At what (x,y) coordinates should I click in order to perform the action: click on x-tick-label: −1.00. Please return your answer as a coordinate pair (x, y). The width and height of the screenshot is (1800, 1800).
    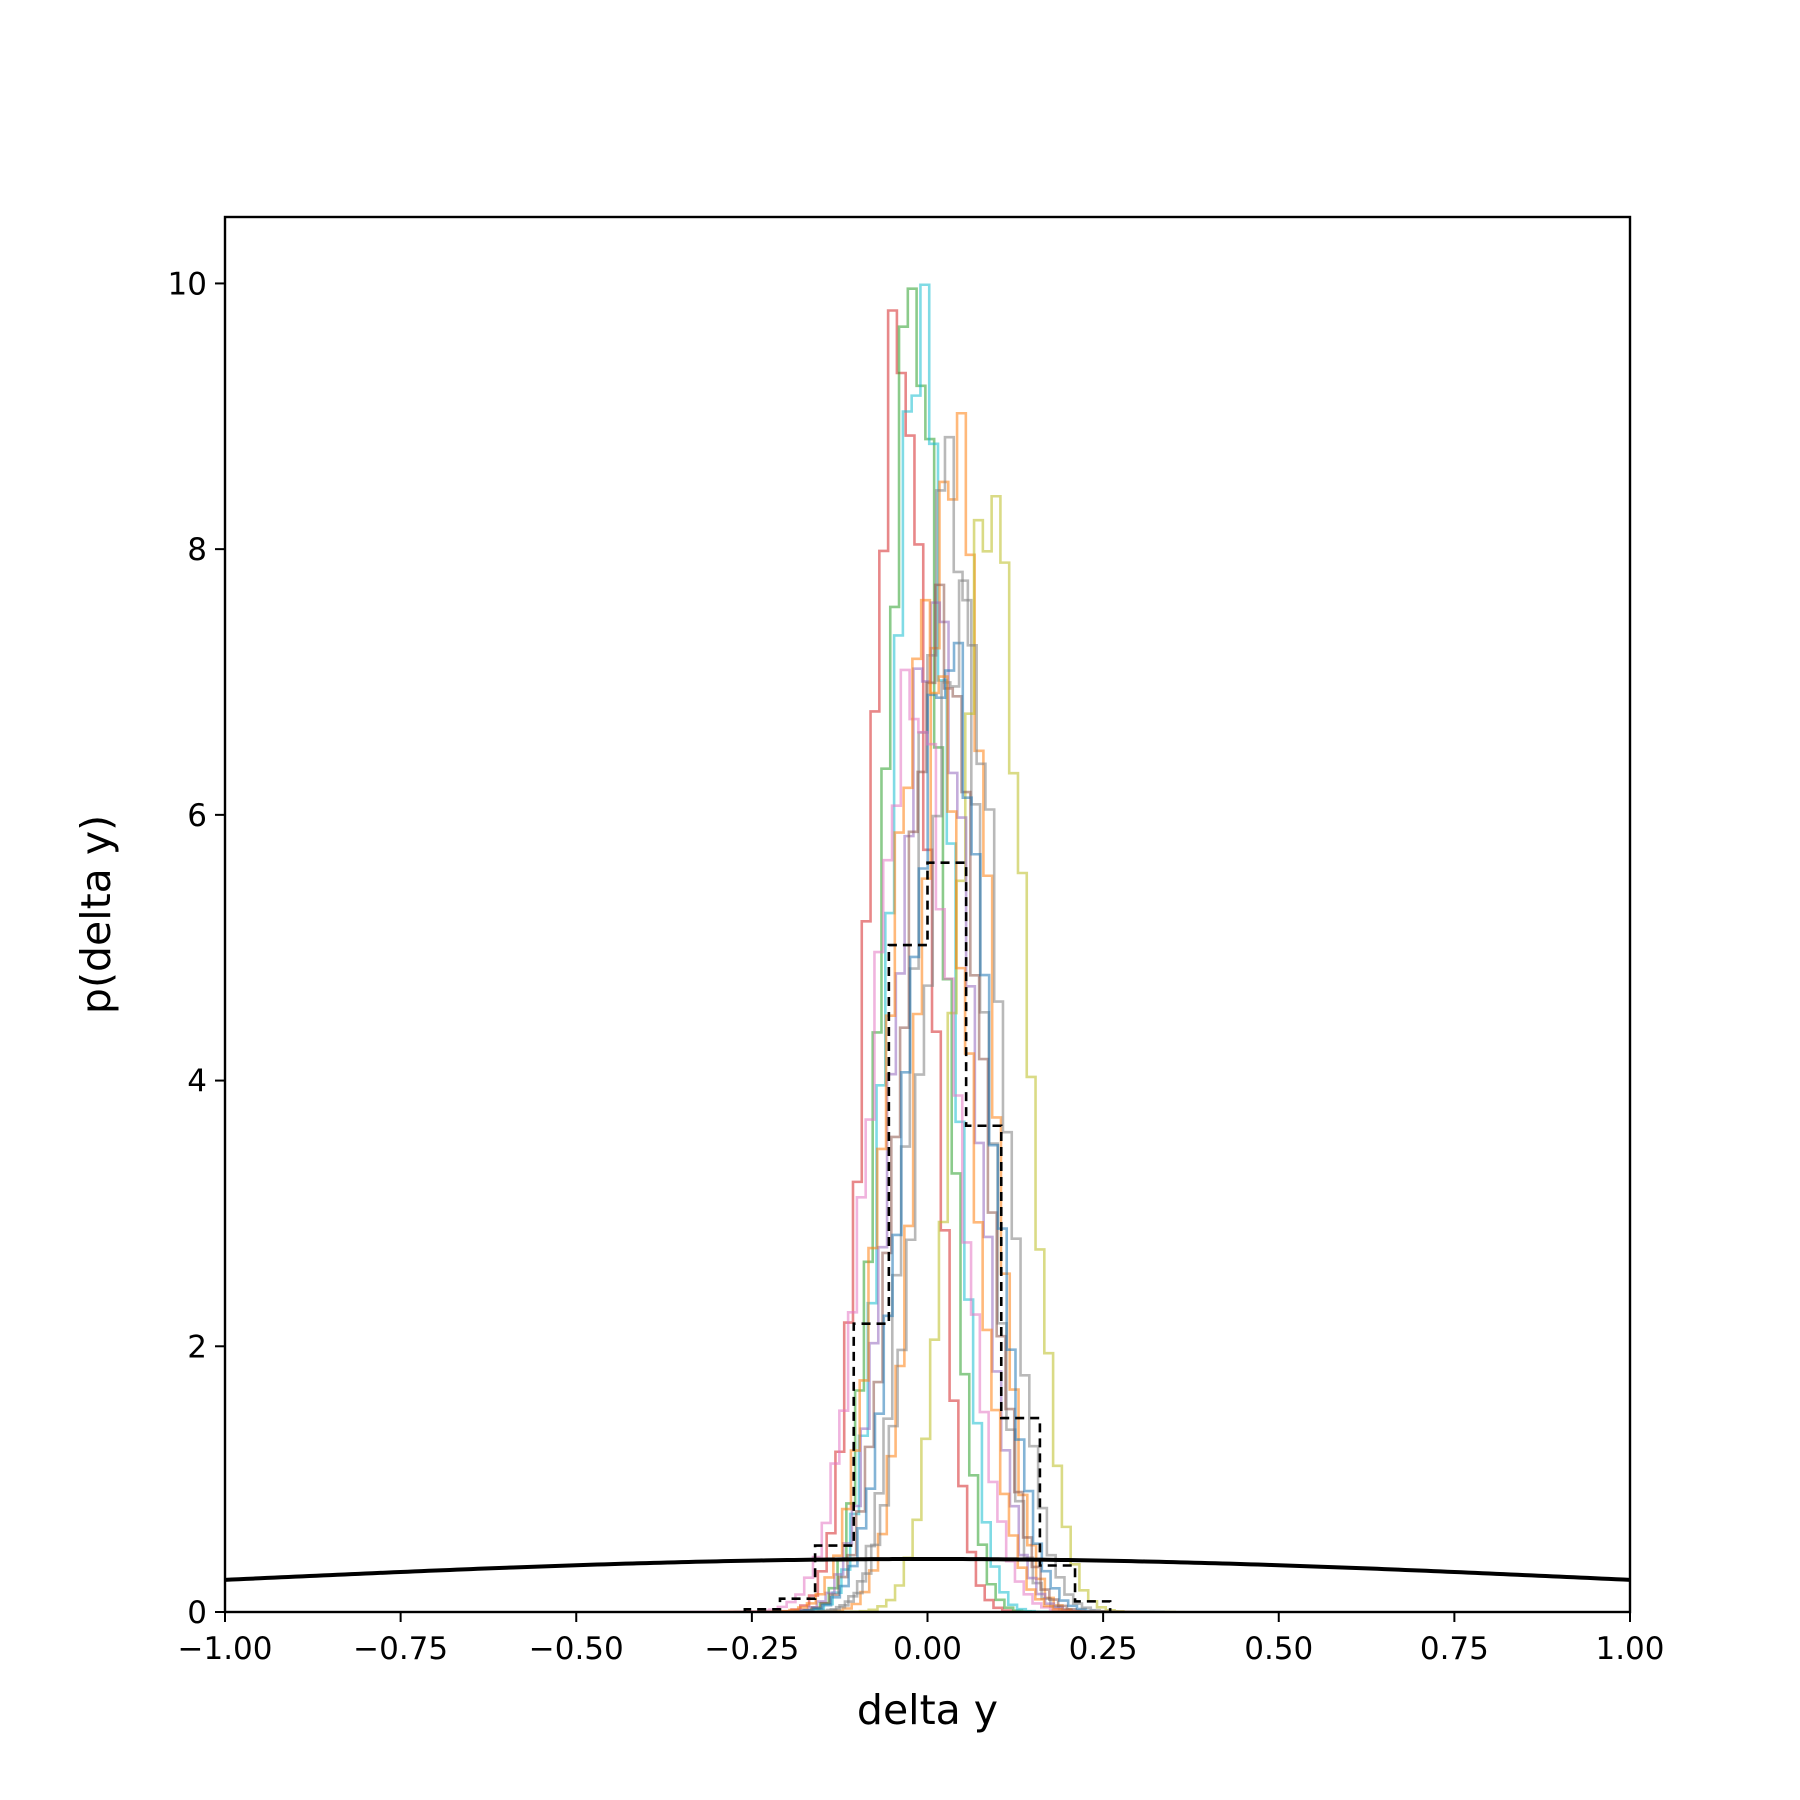
    Looking at the image, I should click on (225, 1649).